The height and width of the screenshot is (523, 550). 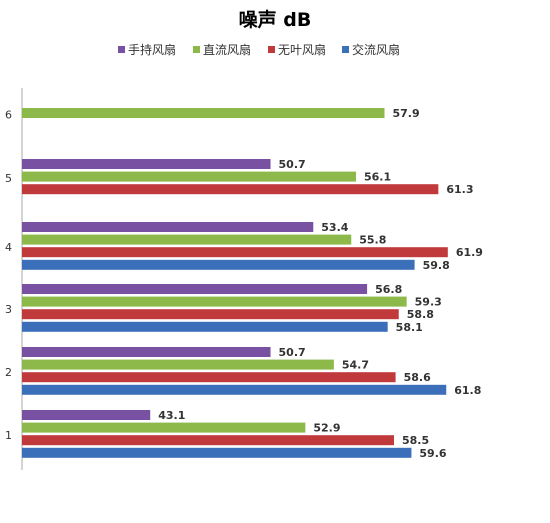 I want to click on category-tick-4: 4, so click(x=8, y=247).